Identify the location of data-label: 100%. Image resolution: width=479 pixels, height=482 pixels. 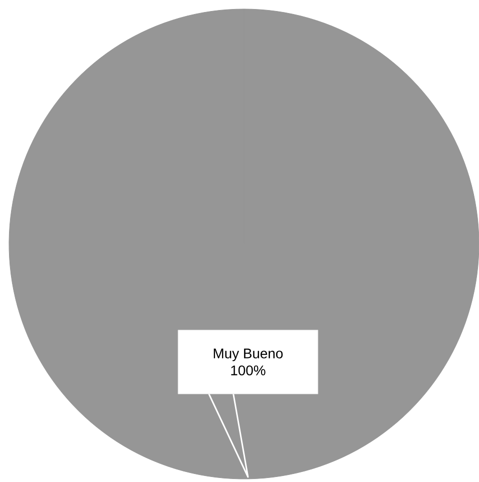
(248, 370).